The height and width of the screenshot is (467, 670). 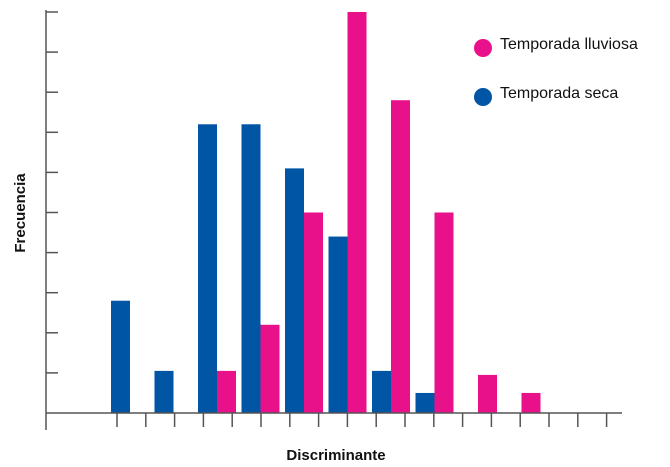 What do you see at coordinates (483, 48) in the screenshot?
I see `legend-marker-lluviosa` at bounding box center [483, 48].